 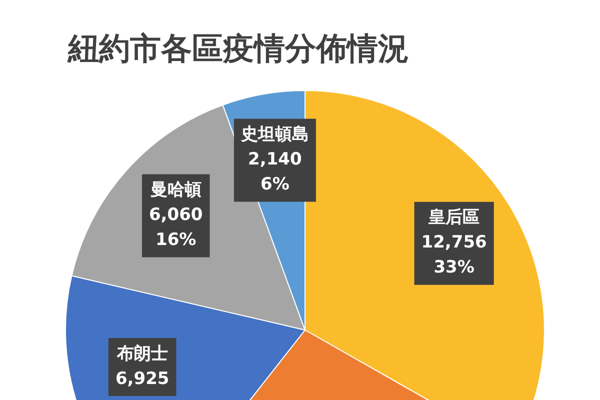 What do you see at coordinates (274, 134) in the screenshot?
I see `slice-label: 史坦頓島` at bounding box center [274, 134].